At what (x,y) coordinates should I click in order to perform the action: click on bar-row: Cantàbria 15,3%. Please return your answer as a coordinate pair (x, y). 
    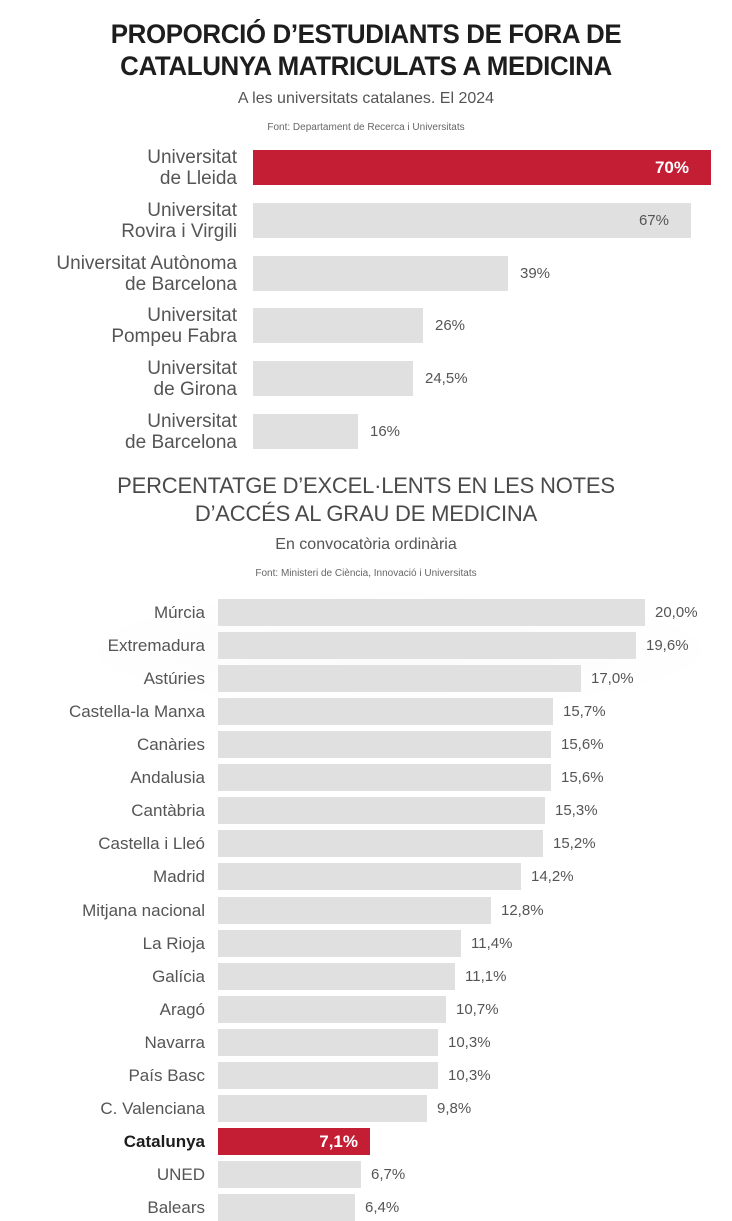
    Looking at the image, I should click on (366, 811).